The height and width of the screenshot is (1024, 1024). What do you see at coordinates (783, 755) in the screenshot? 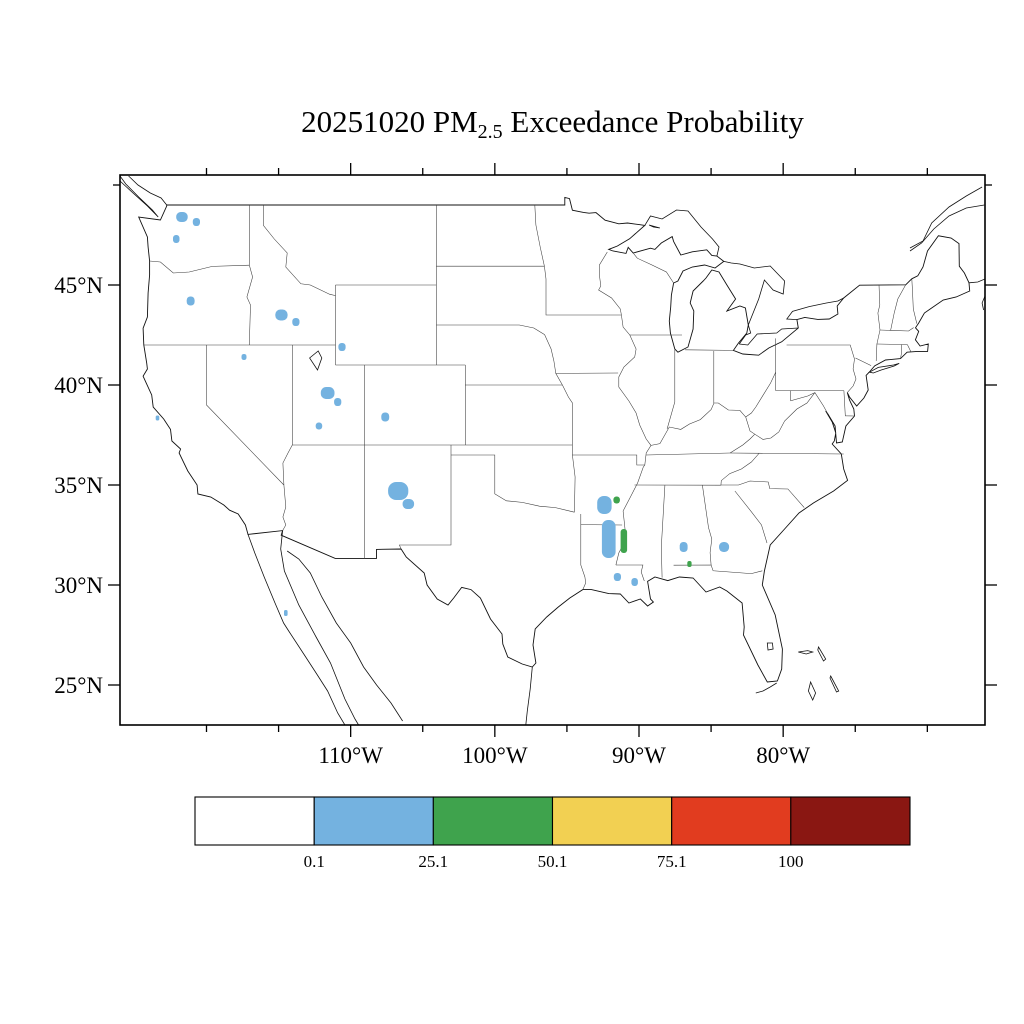
I see `lon-tick-label: 80°W` at bounding box center [783, 755].